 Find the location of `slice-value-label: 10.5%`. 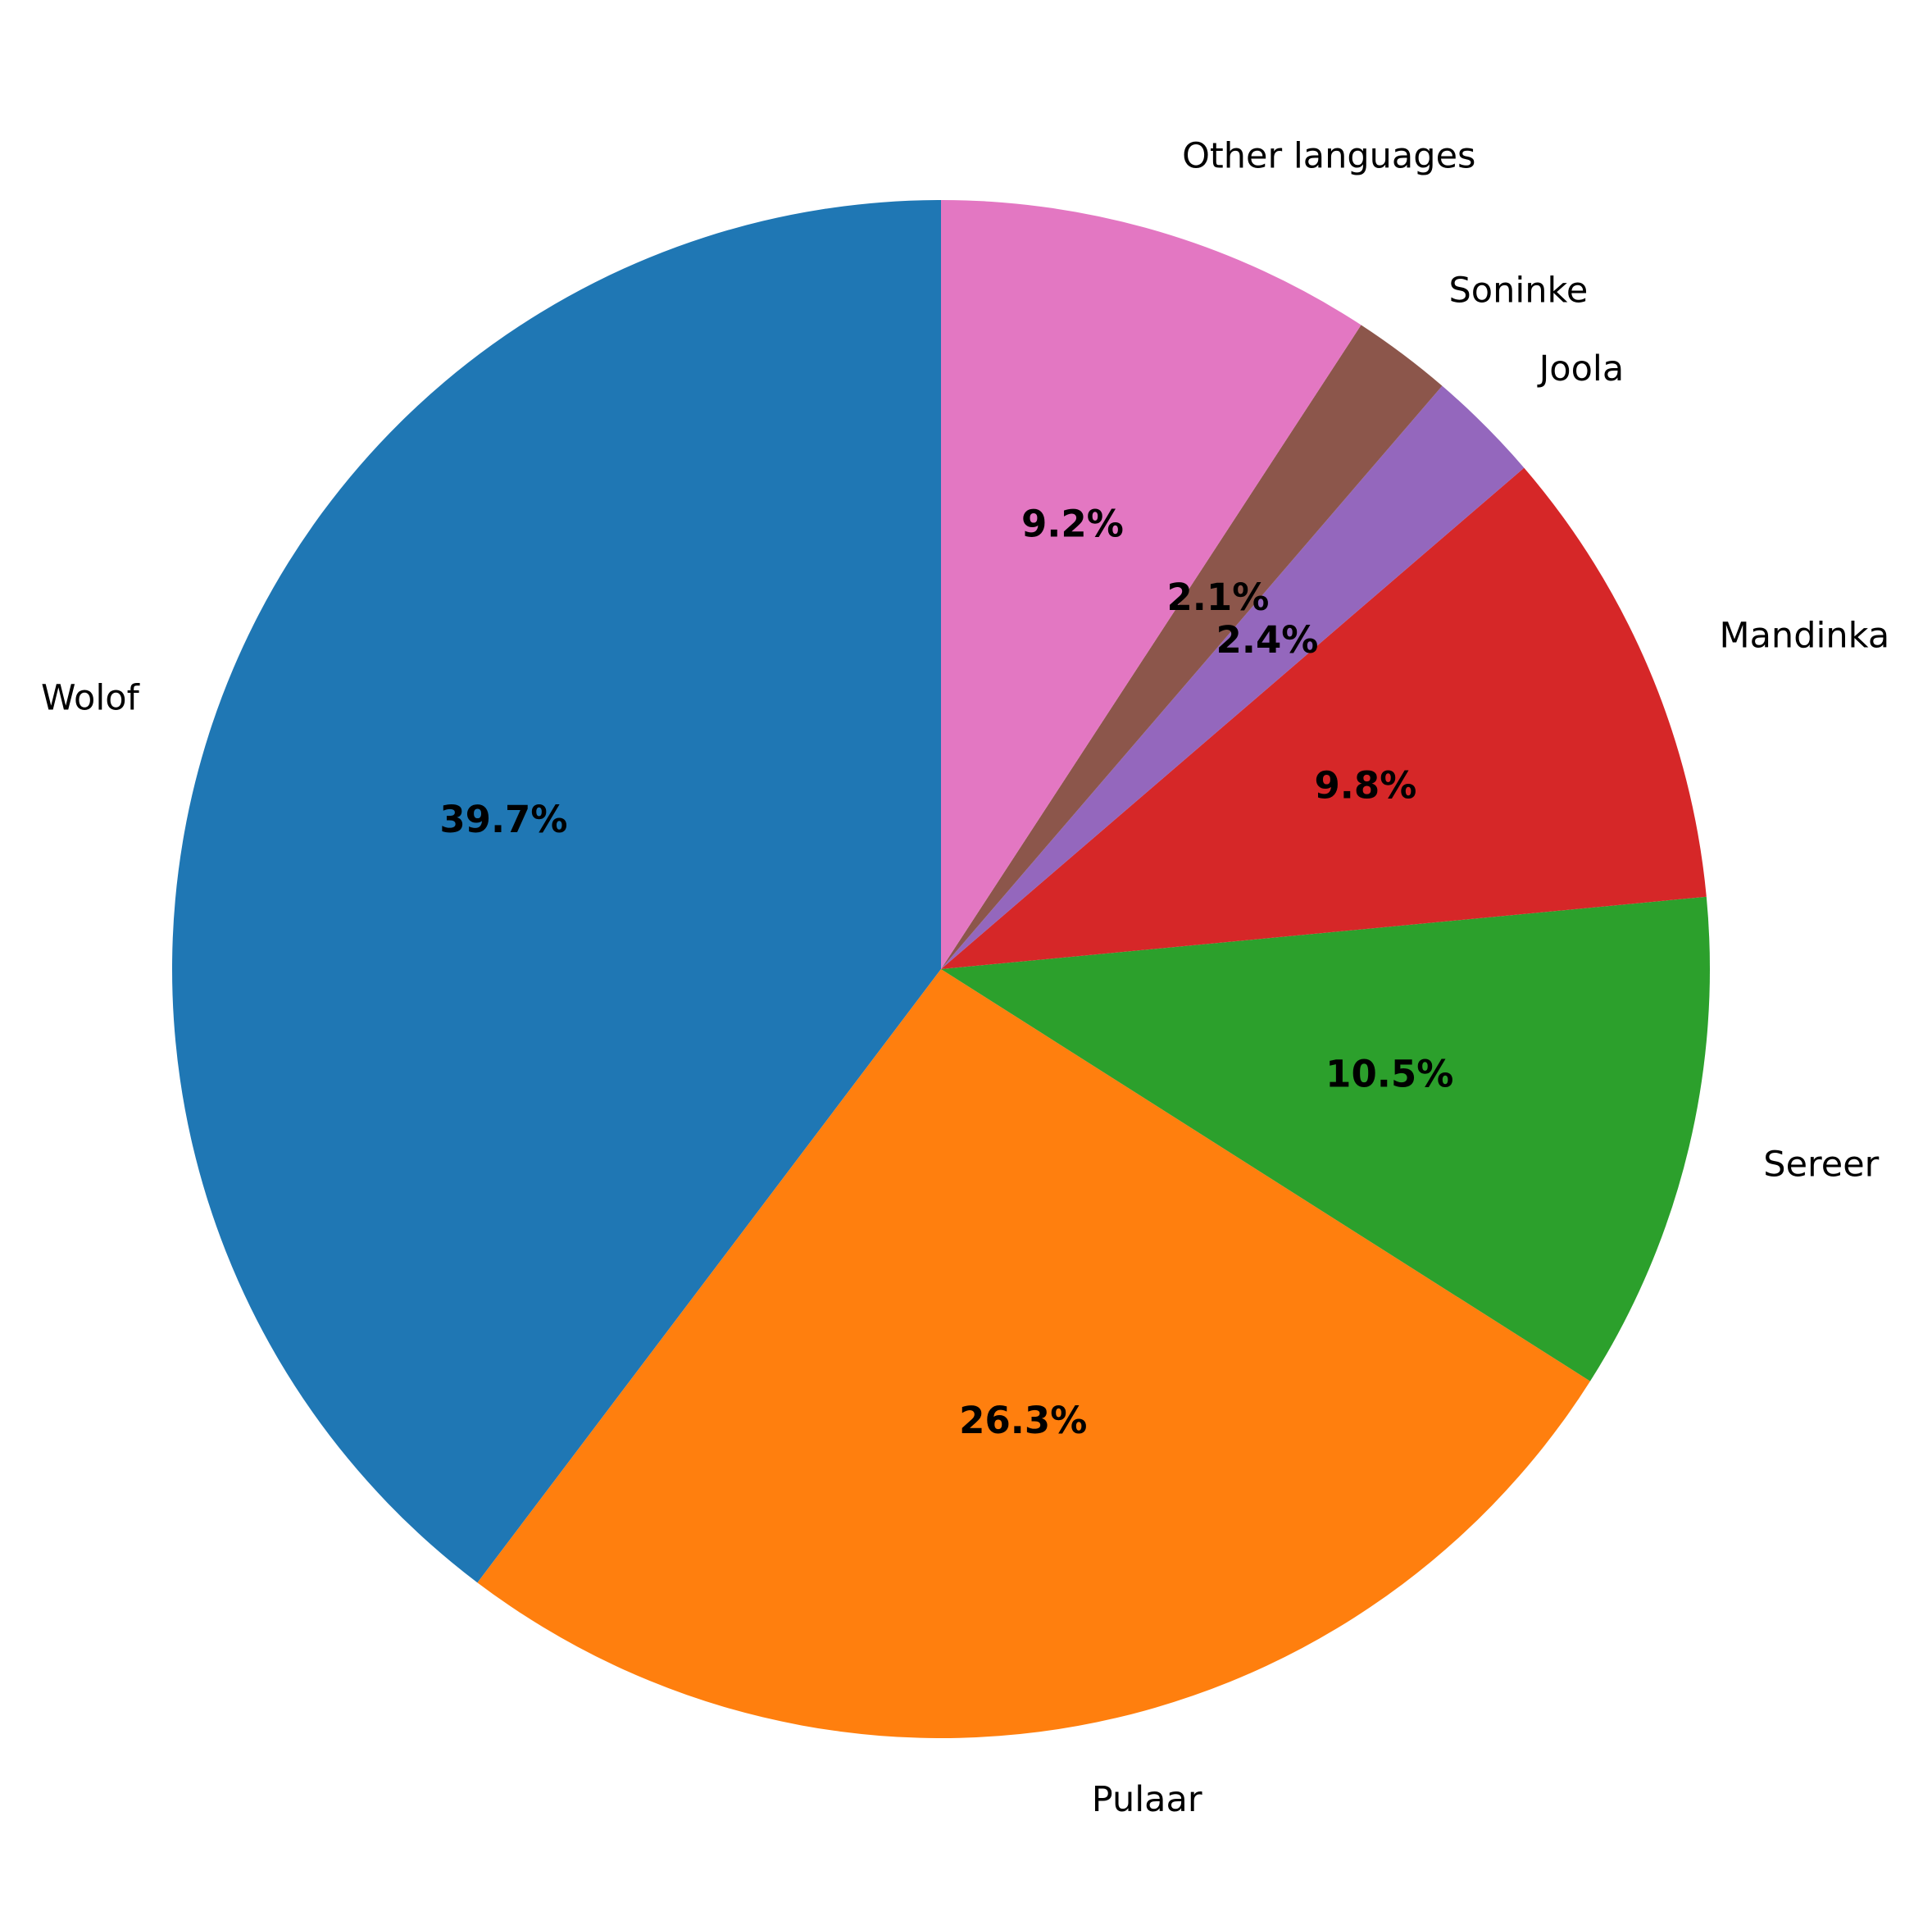

slice-value-label: 10.5% is located at coordinates (1389, 1073).